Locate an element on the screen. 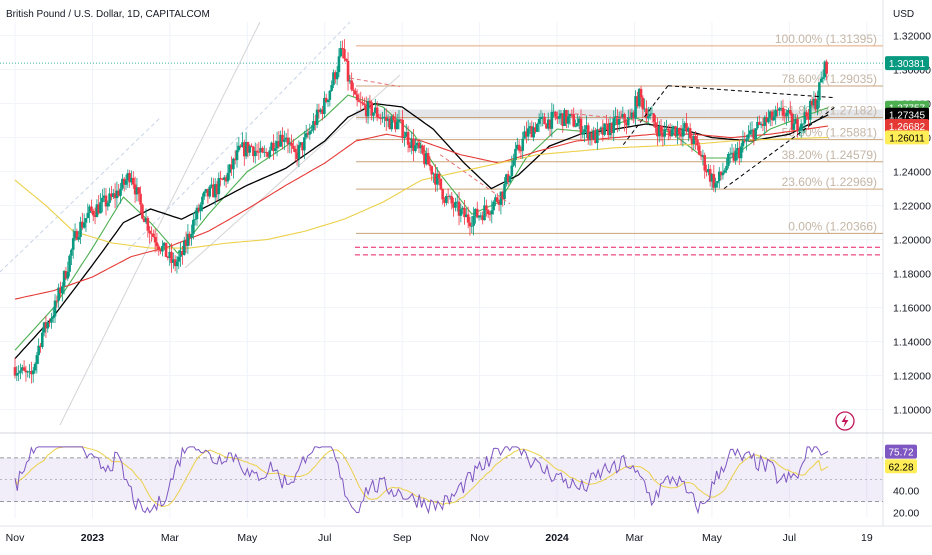 This screenshot has width=932, height=555. currency-label: USD is located at coordinates (903, 14).